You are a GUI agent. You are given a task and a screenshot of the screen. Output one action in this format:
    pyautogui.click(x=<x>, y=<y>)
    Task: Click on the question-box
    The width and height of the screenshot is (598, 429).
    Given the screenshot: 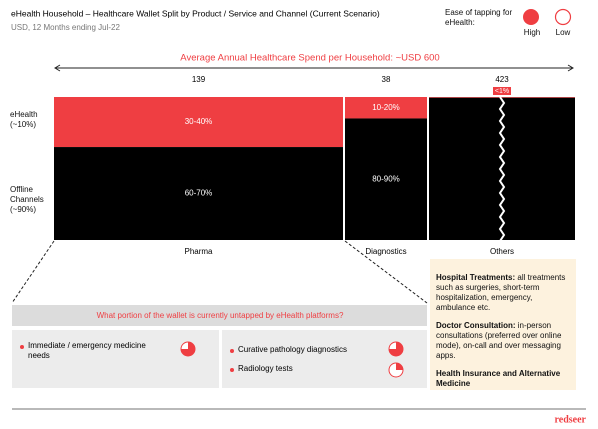 What is the action you would take?
    pyautogui.click(x=219, y=315)
    